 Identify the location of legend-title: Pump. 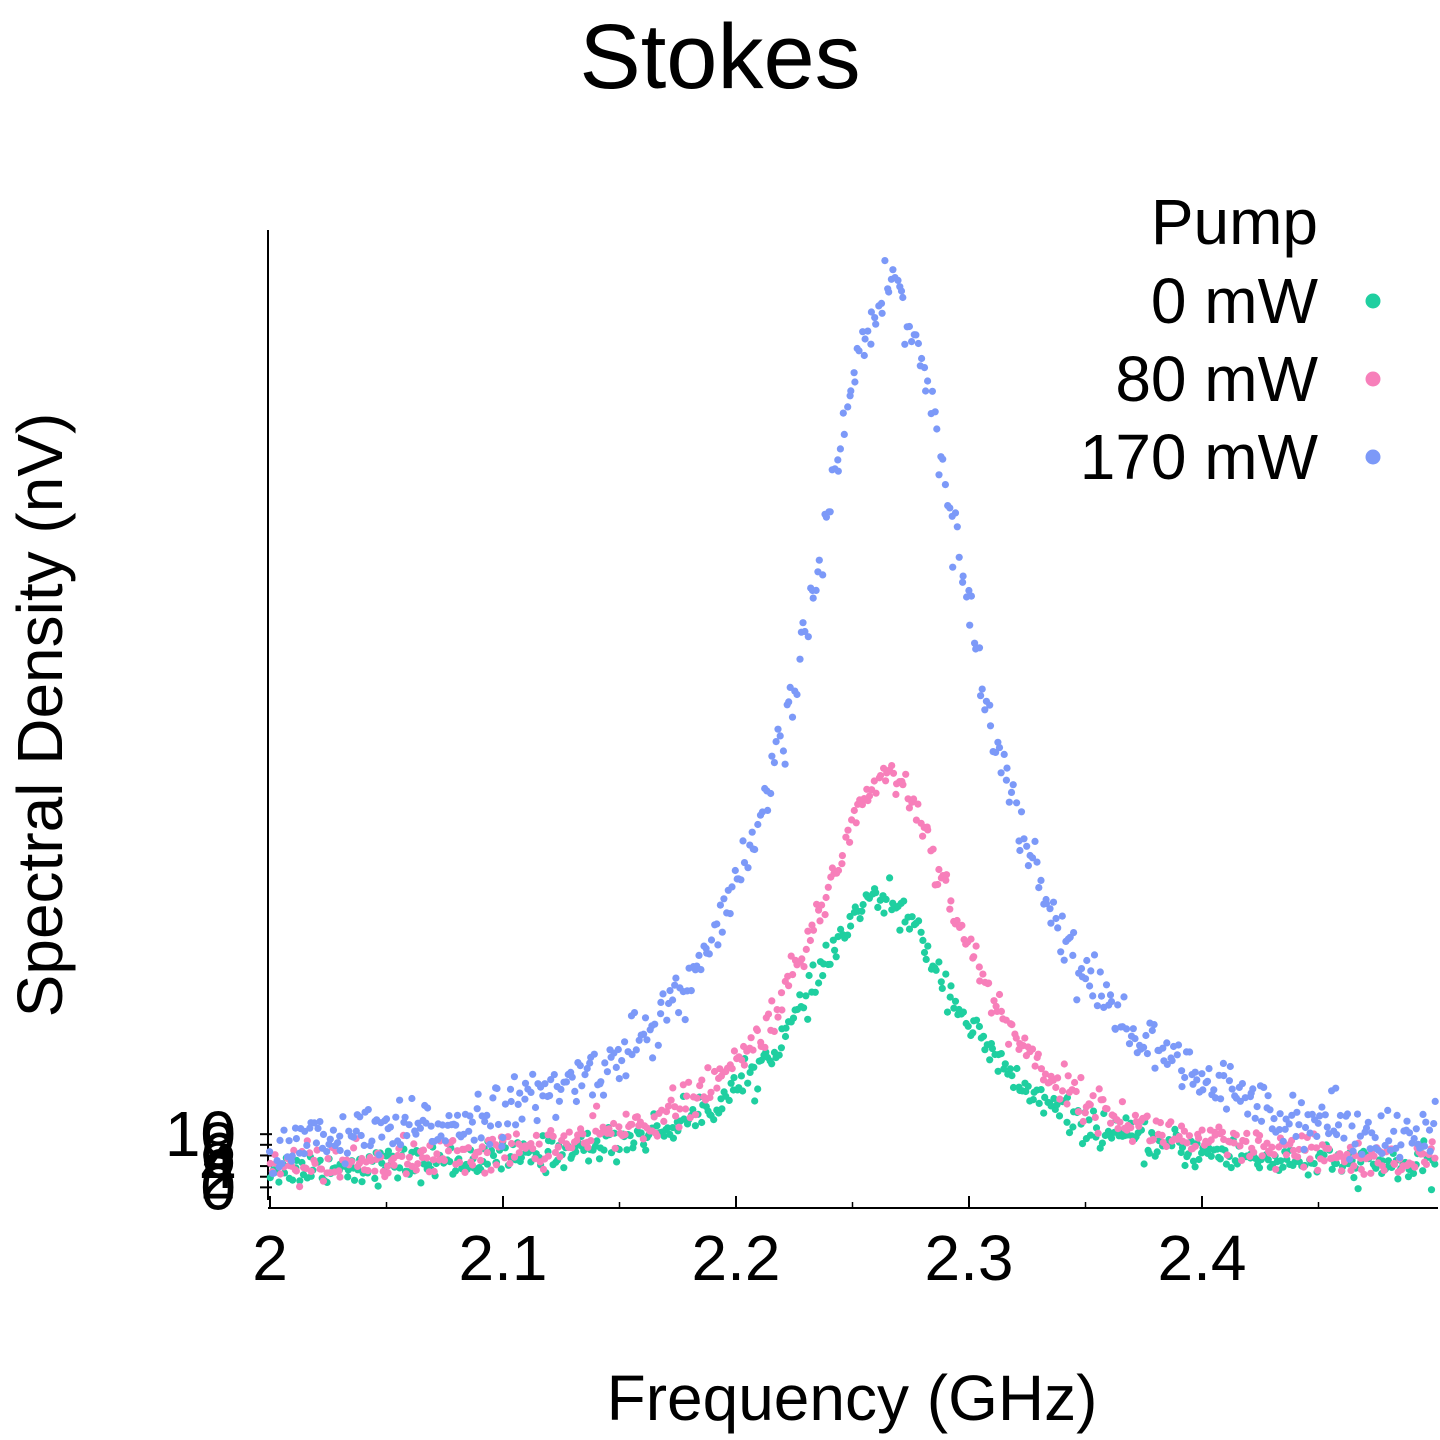
(1234, 222).